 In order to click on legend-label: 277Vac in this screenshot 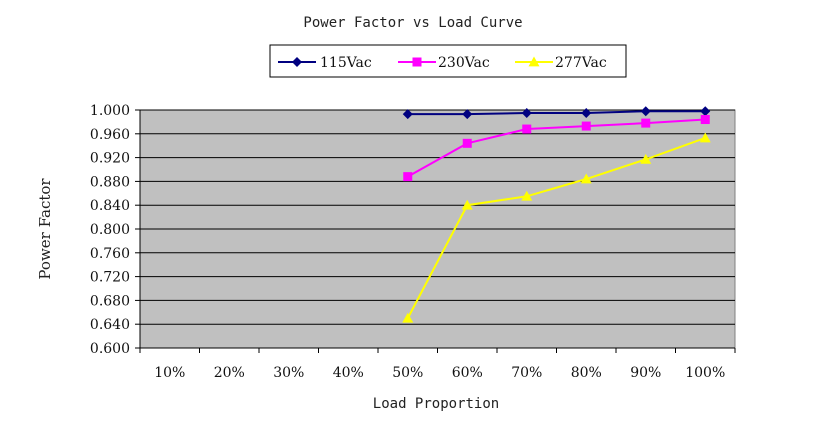, I will do `click(581, 63)`.